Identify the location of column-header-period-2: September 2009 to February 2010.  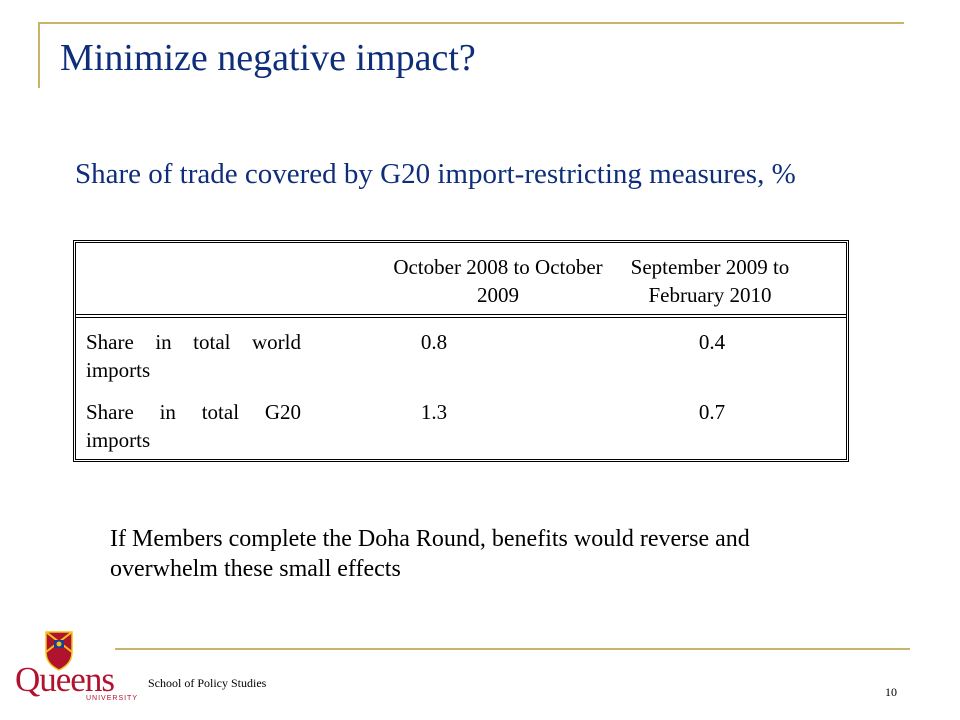
(710, 281).